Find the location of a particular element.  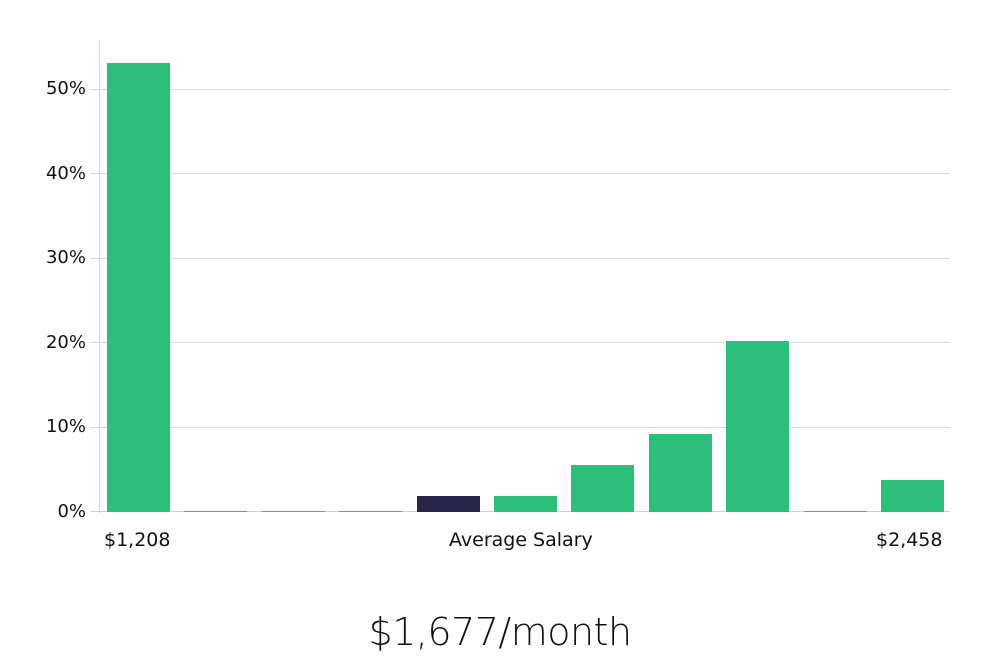

y-axis-line is located at coordinates (99, 276).